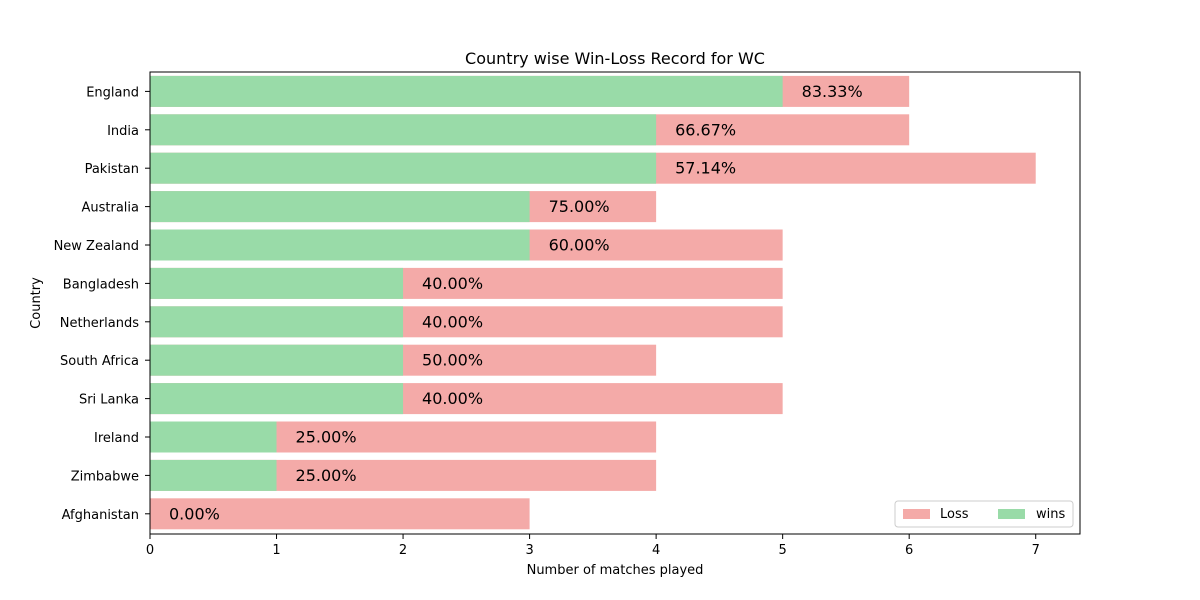 Image resolution: width=1200 pixels, height=600 pixels. I want to click on bar-wins-pakistan, so click(403, 168).